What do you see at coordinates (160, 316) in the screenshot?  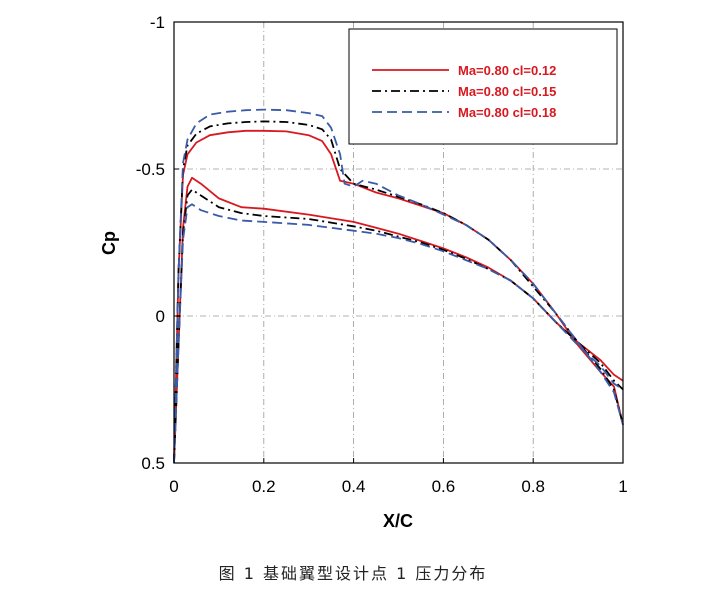 I see `y-tick-label-2: 0` at bounding box center [160, 316].